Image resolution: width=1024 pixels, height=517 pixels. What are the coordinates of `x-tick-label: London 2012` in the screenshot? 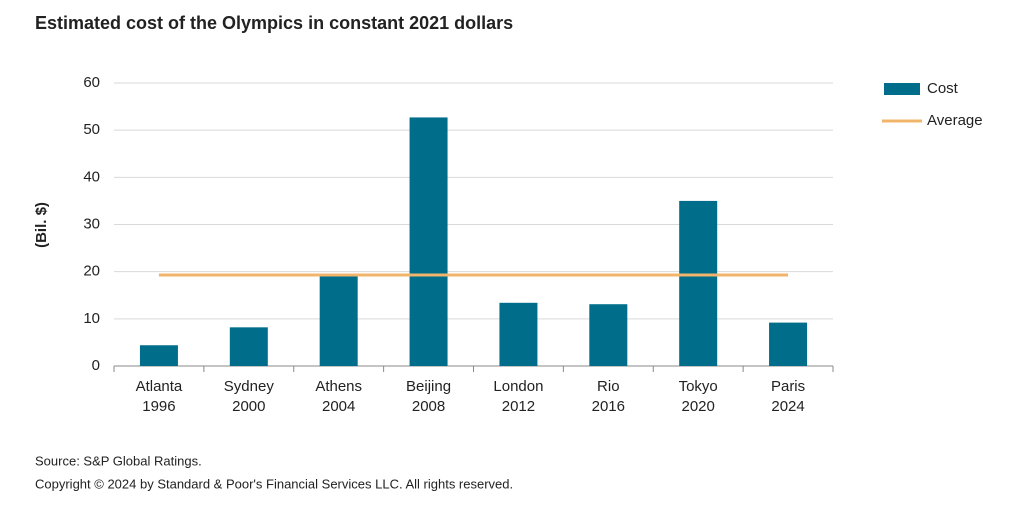 It's located at (518, 396).